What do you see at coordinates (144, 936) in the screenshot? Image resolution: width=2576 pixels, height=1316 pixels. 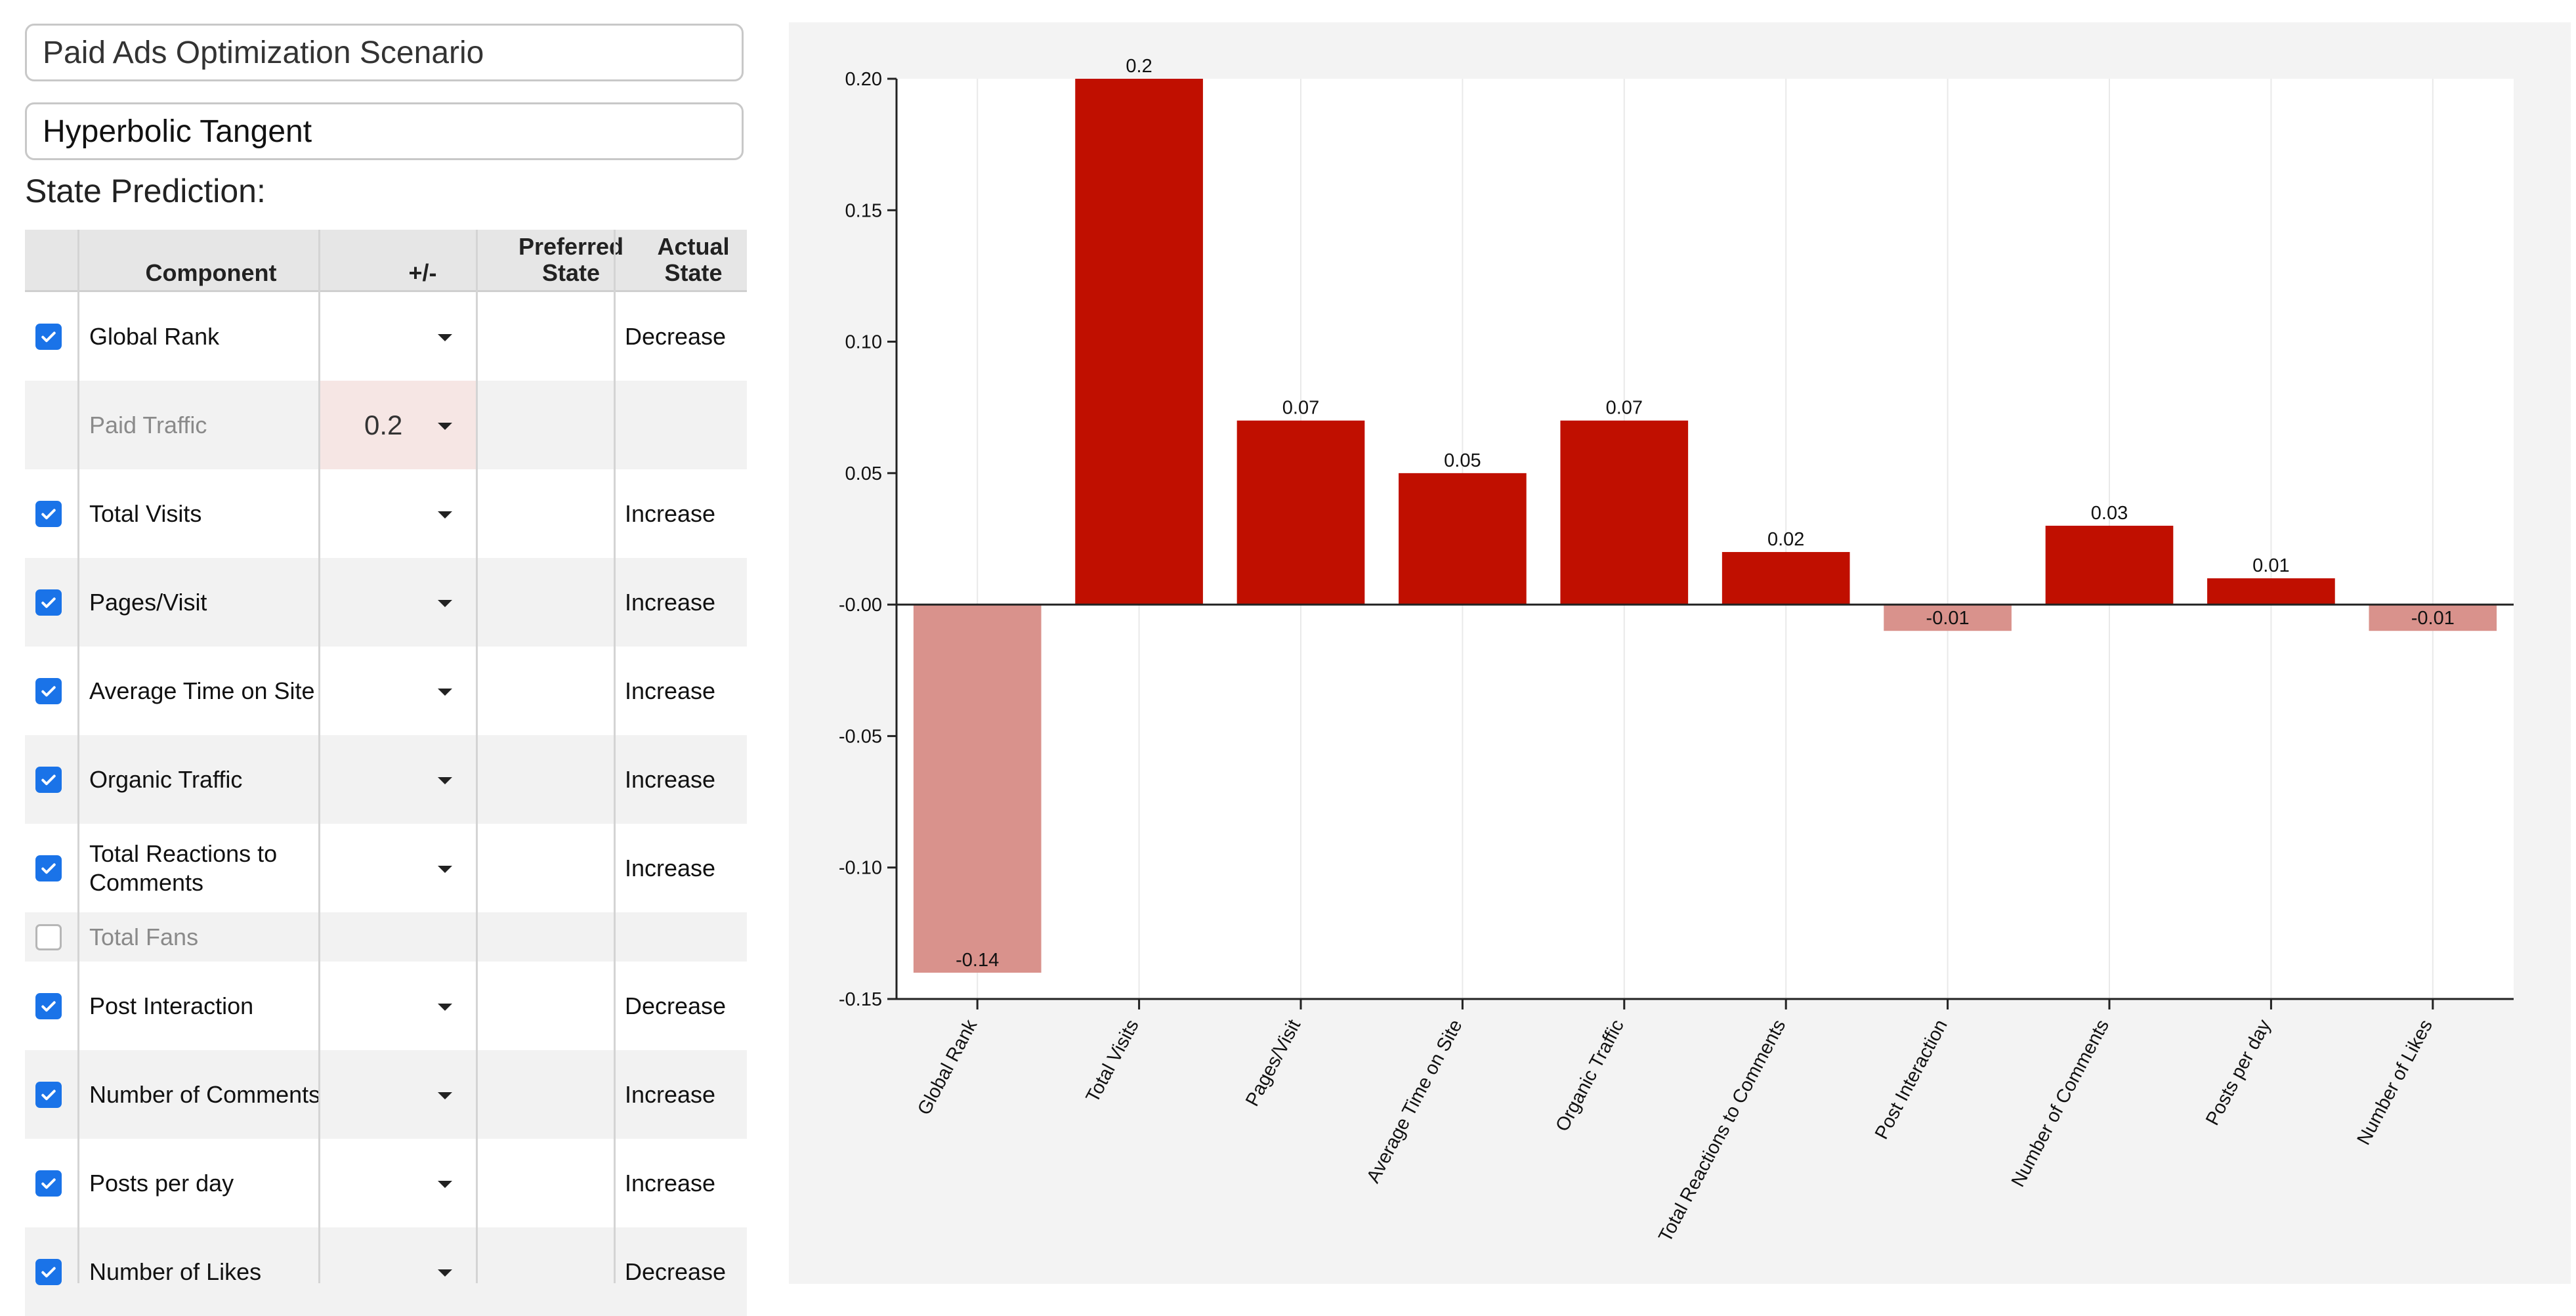 I see `component-name: Total Fans` at bounding box center [144, 936].